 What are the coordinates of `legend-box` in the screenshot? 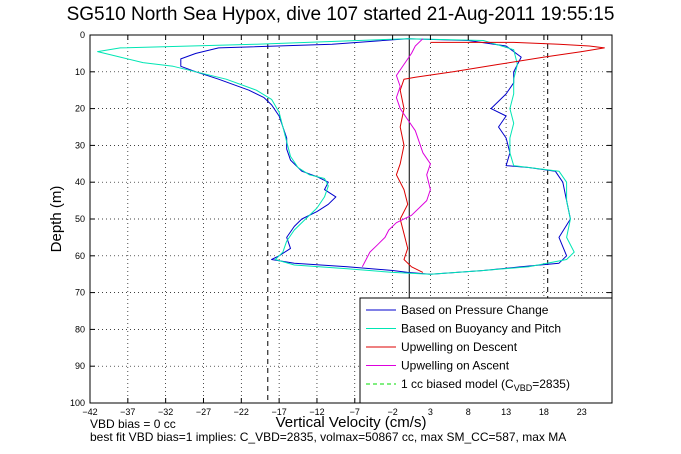 It's located at (486, 350).